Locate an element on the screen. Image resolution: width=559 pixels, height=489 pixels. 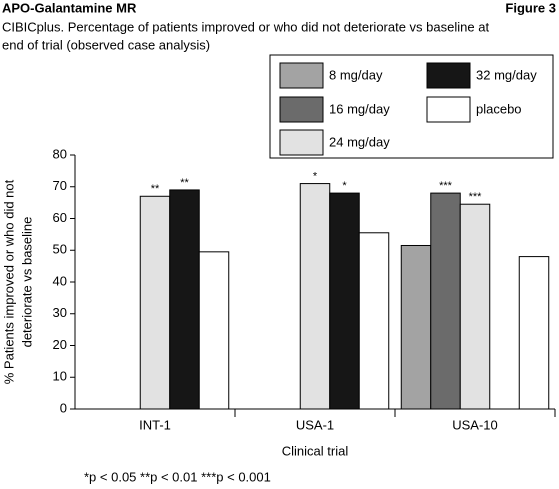
y-tick-label: 80 is located at coordinates (60, 153).